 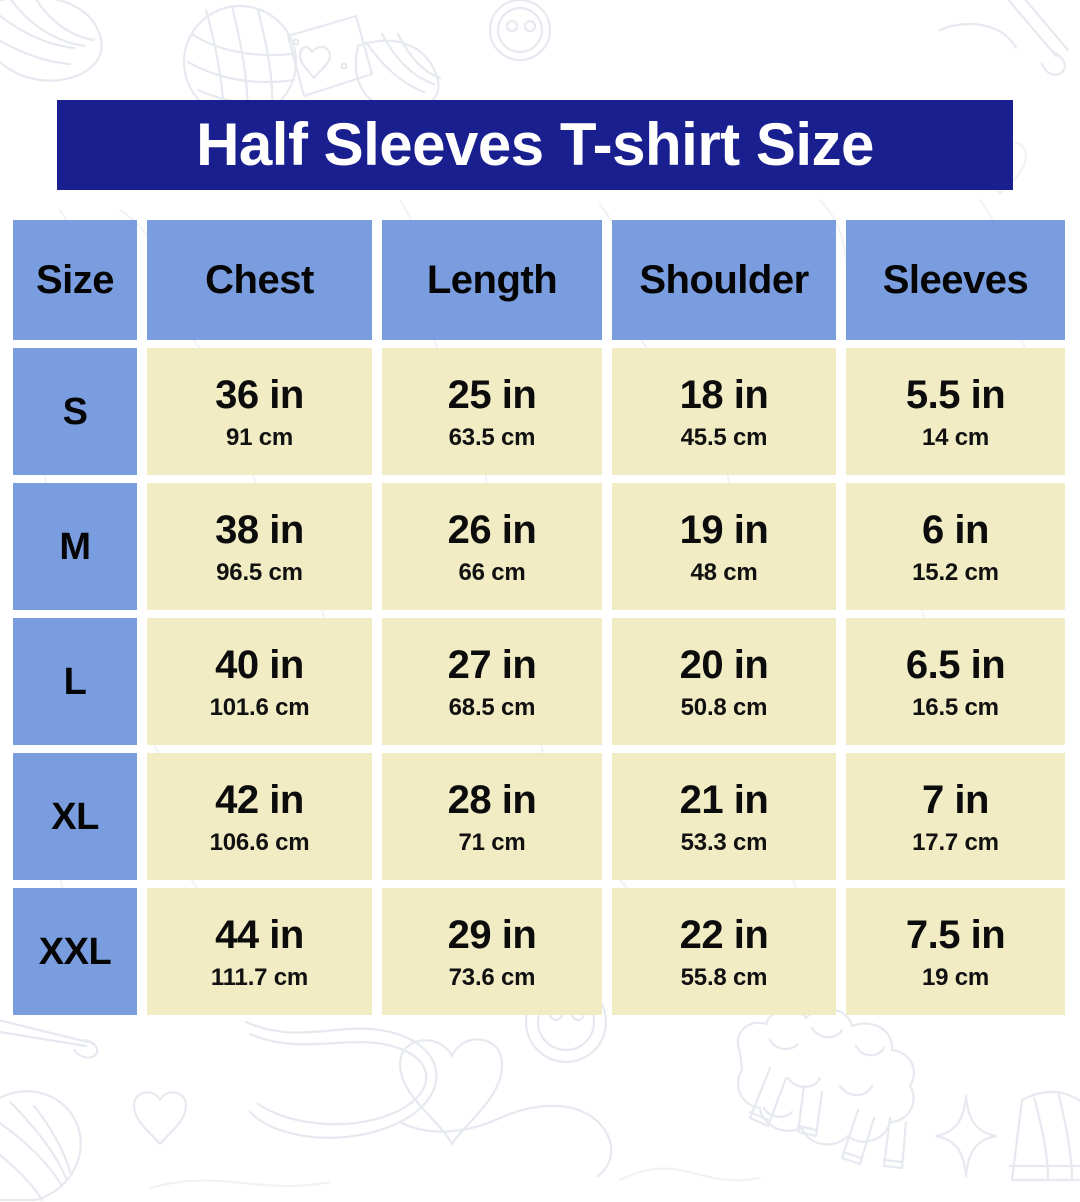 I want to click on value-centimeters: 63.5 cm, so click(x=492, y=437).